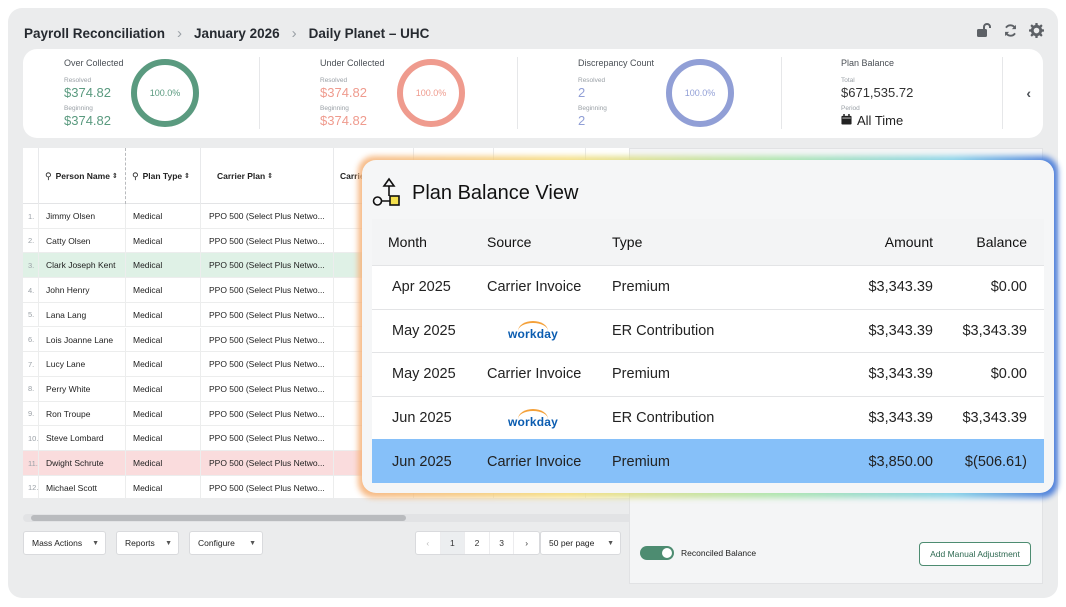 The width and height of the screenshot is (1066, 607). What do you see at coordinates (657, 553) in the screenshot?
I see `reconciled-balance-toggle` at bounding box center [657, 553].